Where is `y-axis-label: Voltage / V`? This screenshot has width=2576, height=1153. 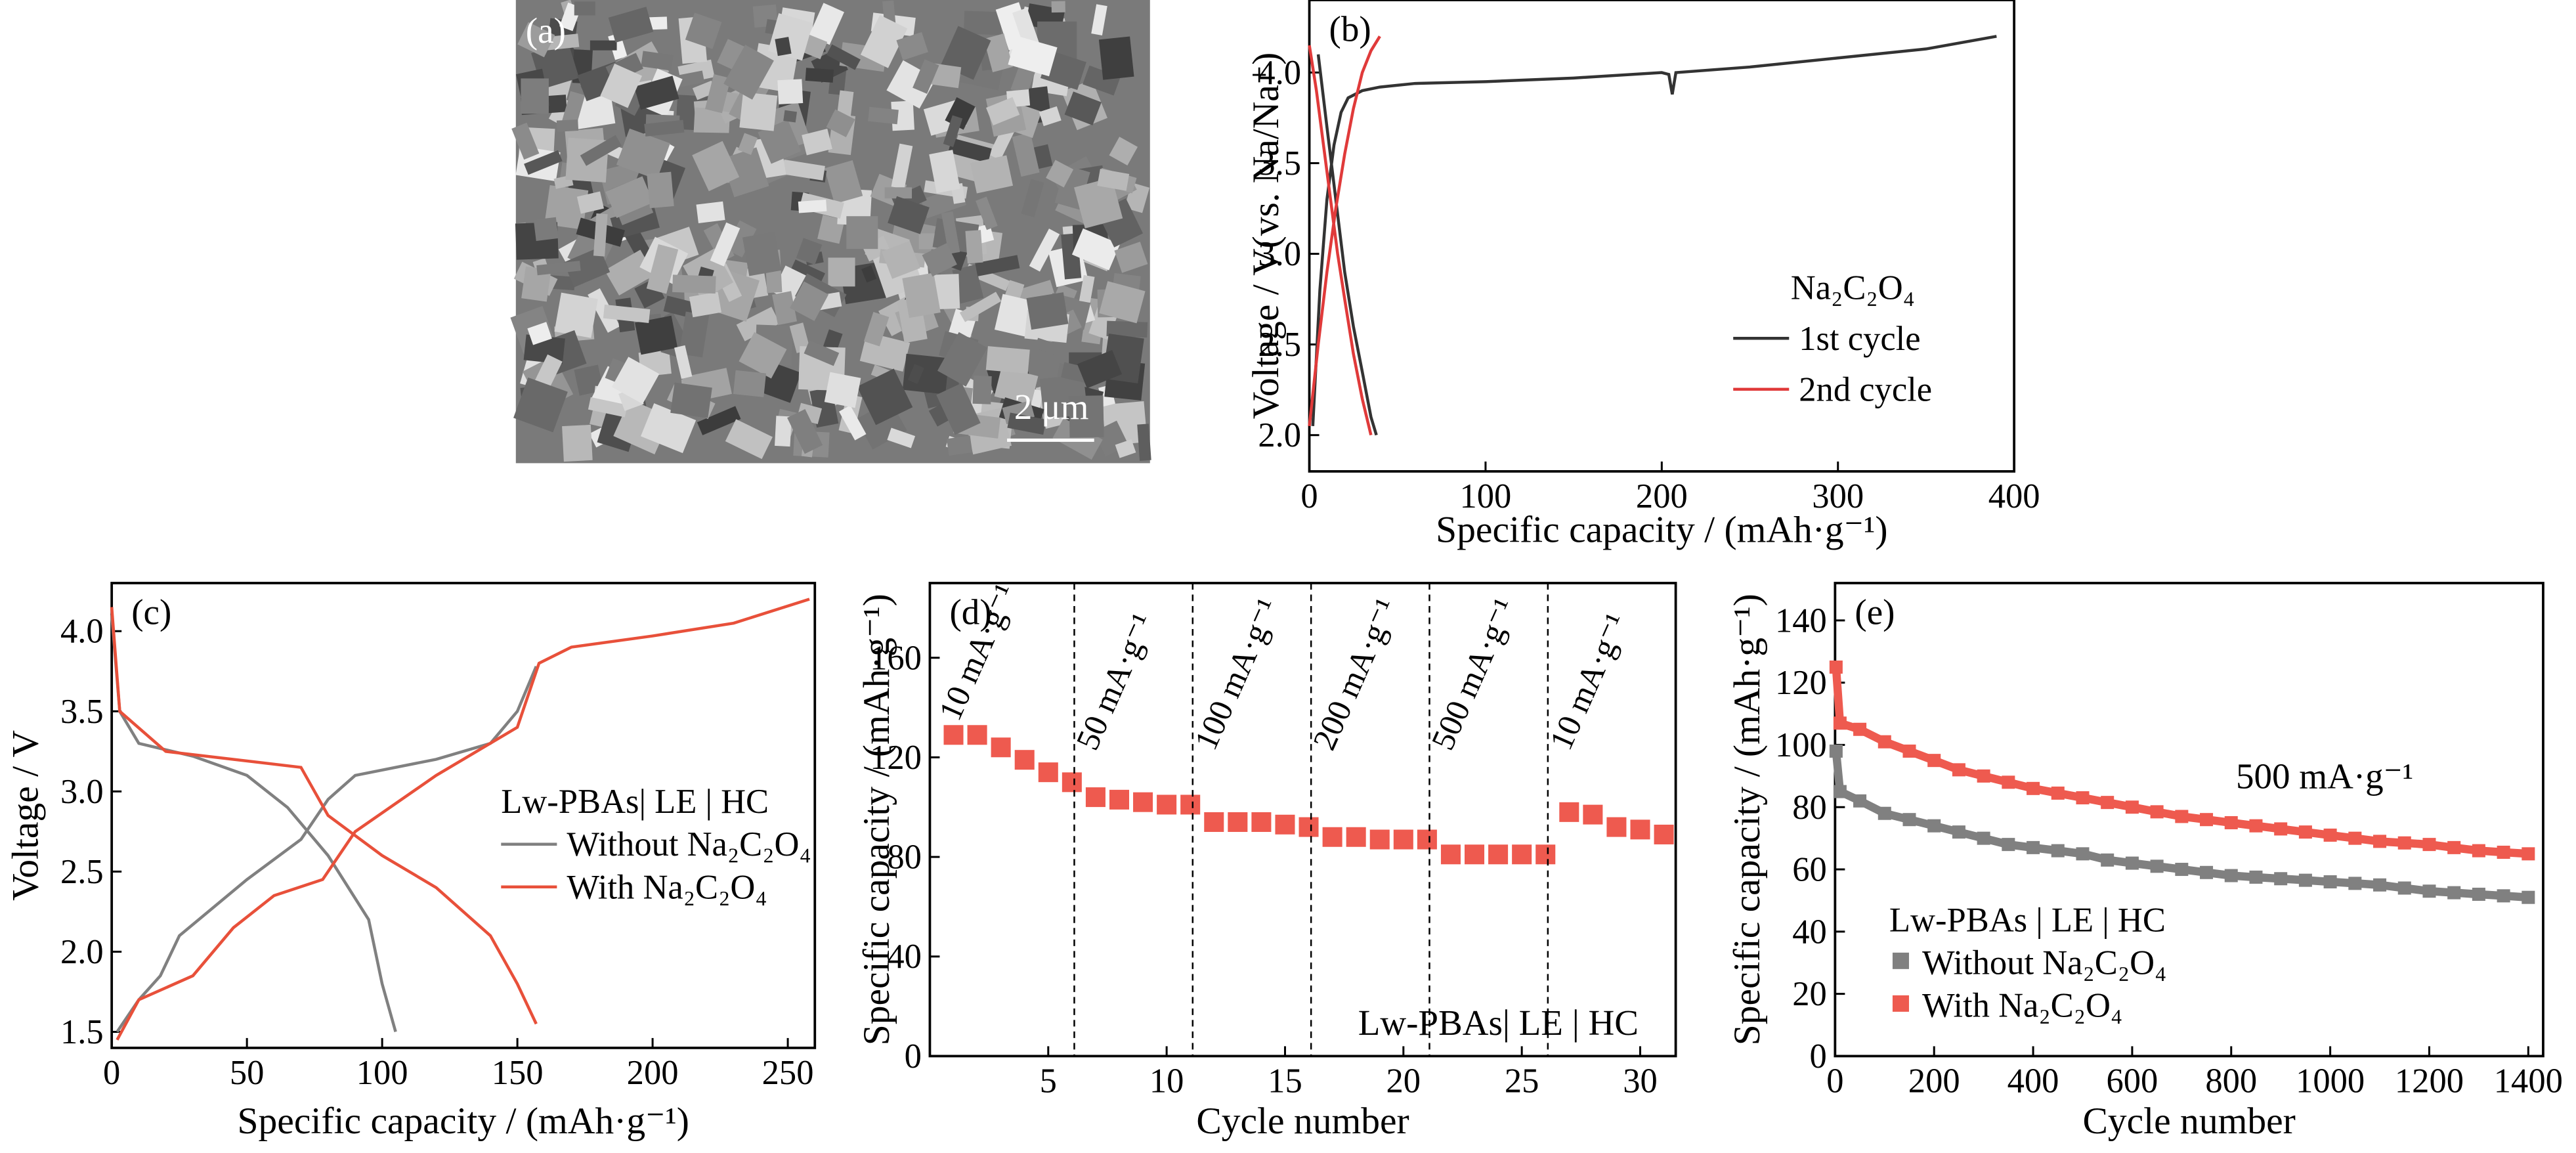
y-axis-label: Voltage / V is located at coordinates (26, 815).